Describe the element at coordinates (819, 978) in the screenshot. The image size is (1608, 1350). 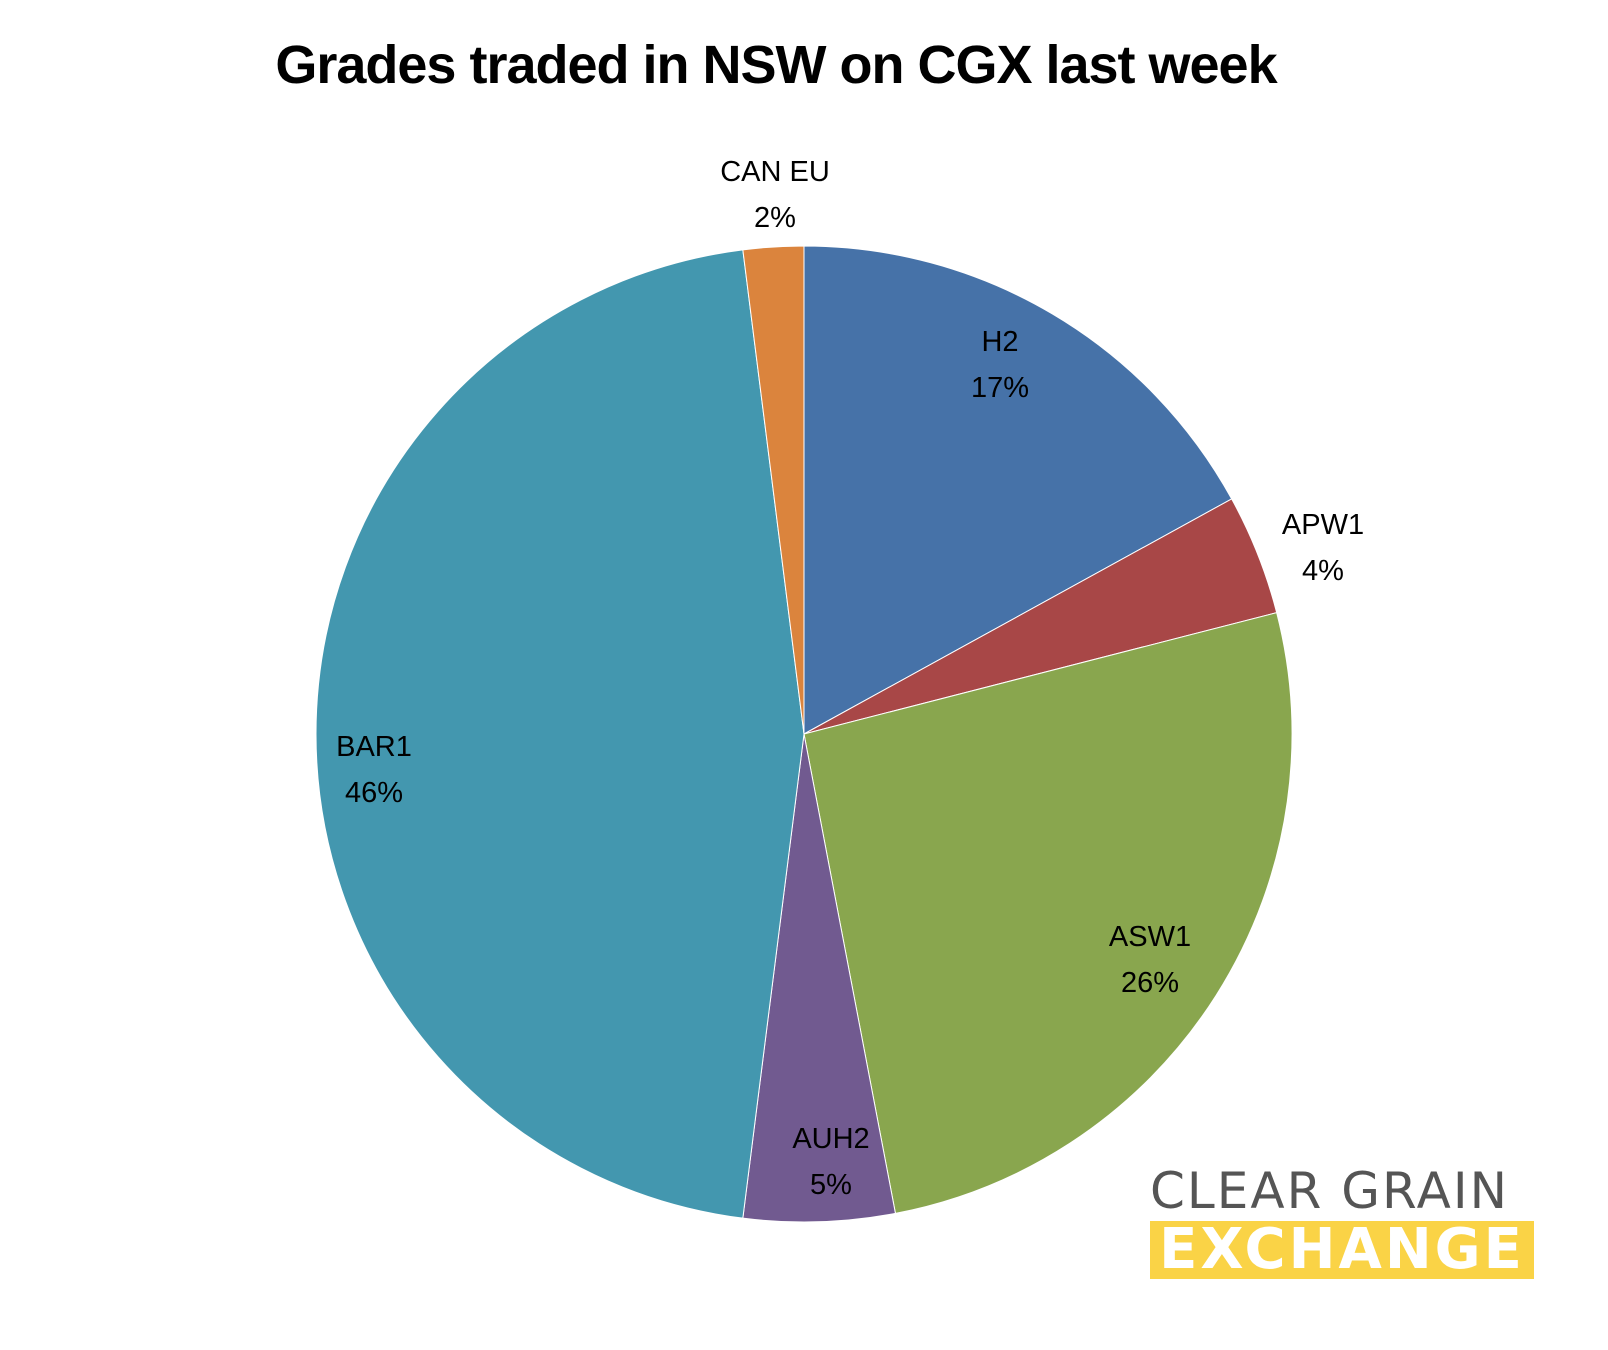
I see `pie-slice-auh2` at that location.